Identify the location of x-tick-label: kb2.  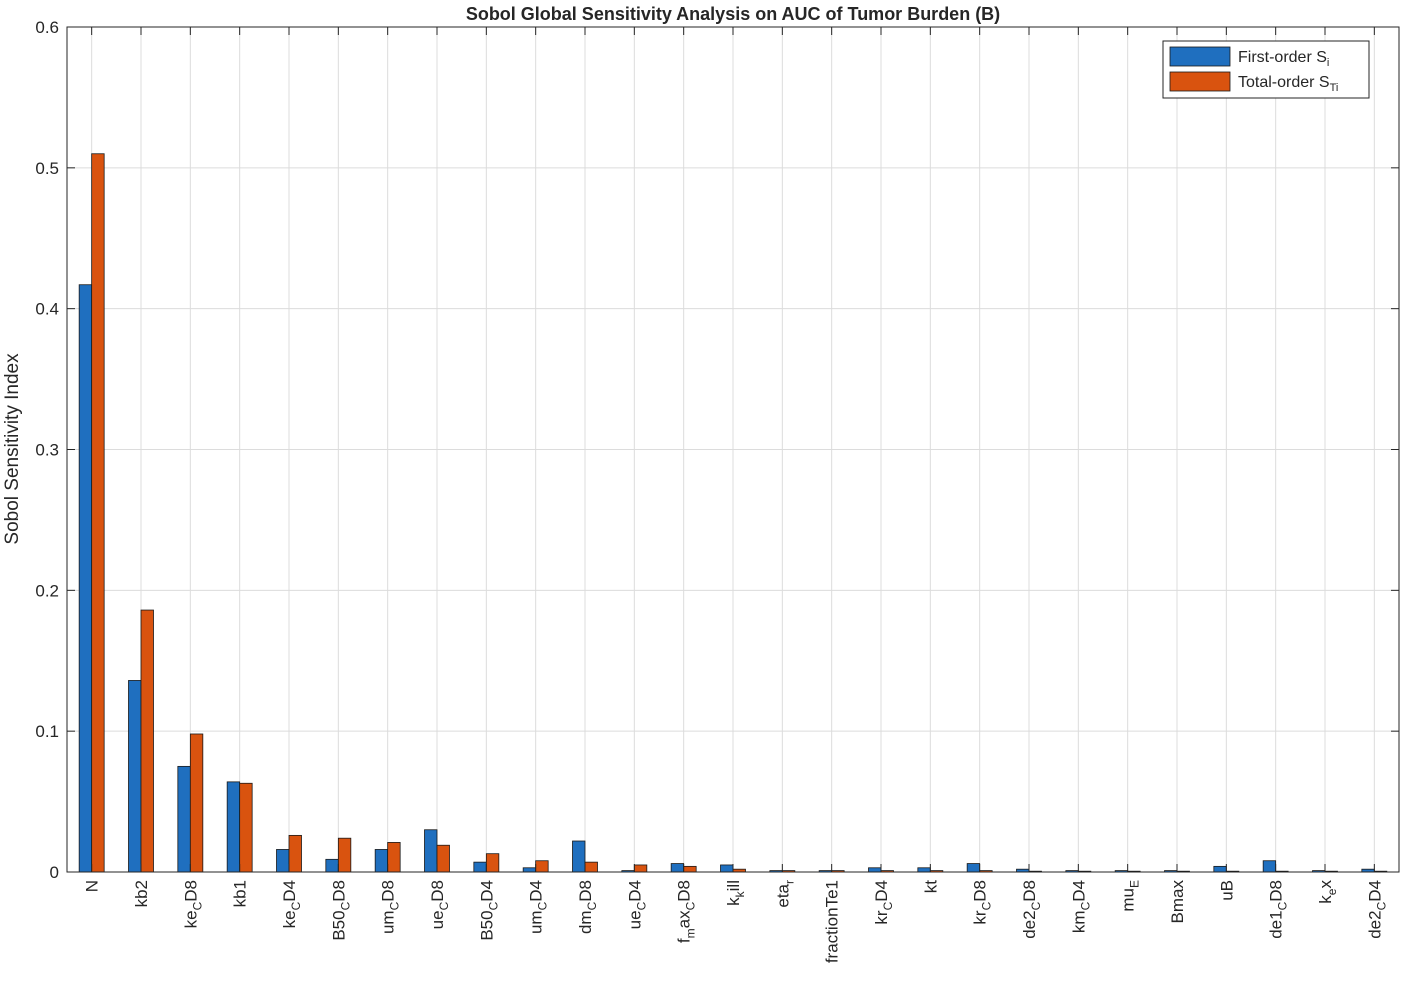
(141, 893).